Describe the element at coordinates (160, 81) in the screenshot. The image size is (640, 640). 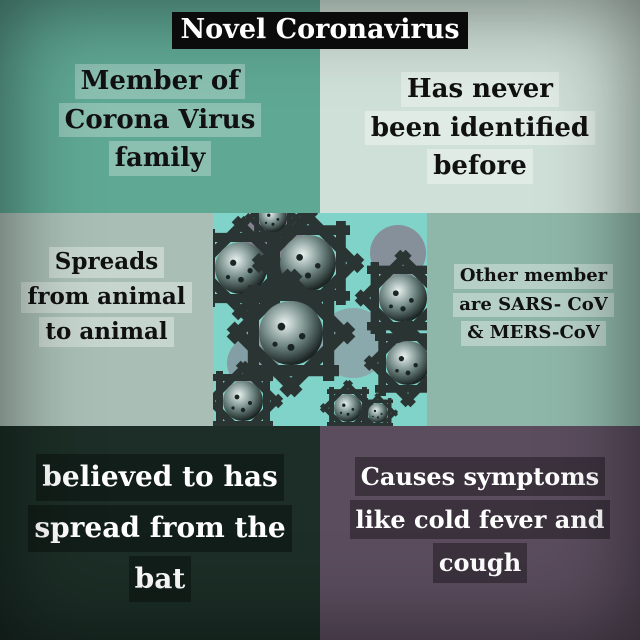
I see `top-left-line-1: Member of` at that location.